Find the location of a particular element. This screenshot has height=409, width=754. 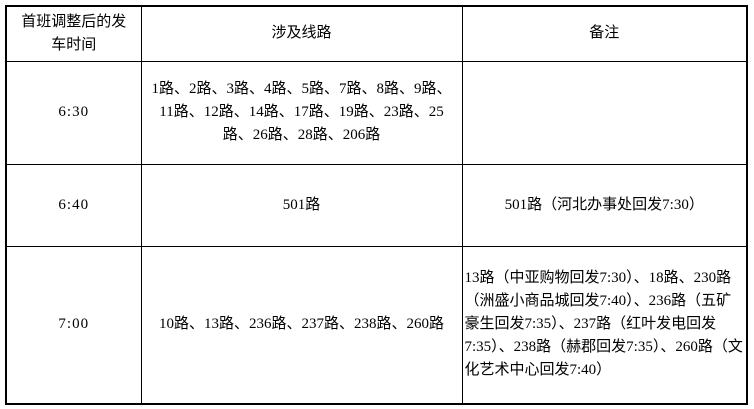

routes-cell-640: 501路 is located at coordinates (301, 205).